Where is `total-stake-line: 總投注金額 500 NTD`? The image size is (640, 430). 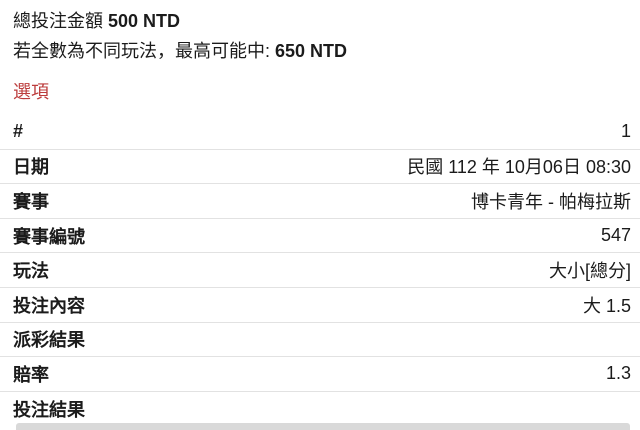 total-stake-line: 總投注金額 500 NTD is located at coordinates (321, 21).